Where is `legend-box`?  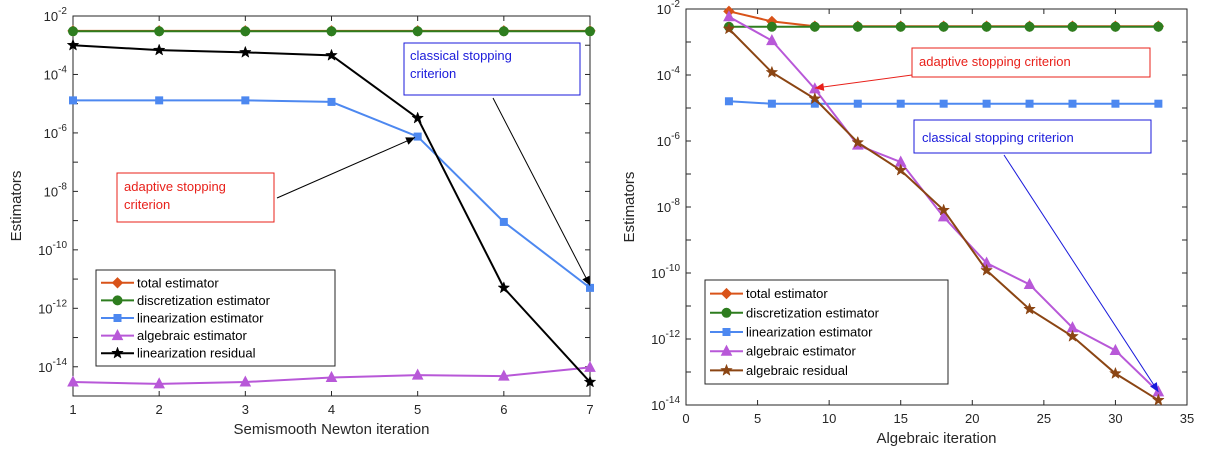
legend-box is located at coordinates (215, 318).